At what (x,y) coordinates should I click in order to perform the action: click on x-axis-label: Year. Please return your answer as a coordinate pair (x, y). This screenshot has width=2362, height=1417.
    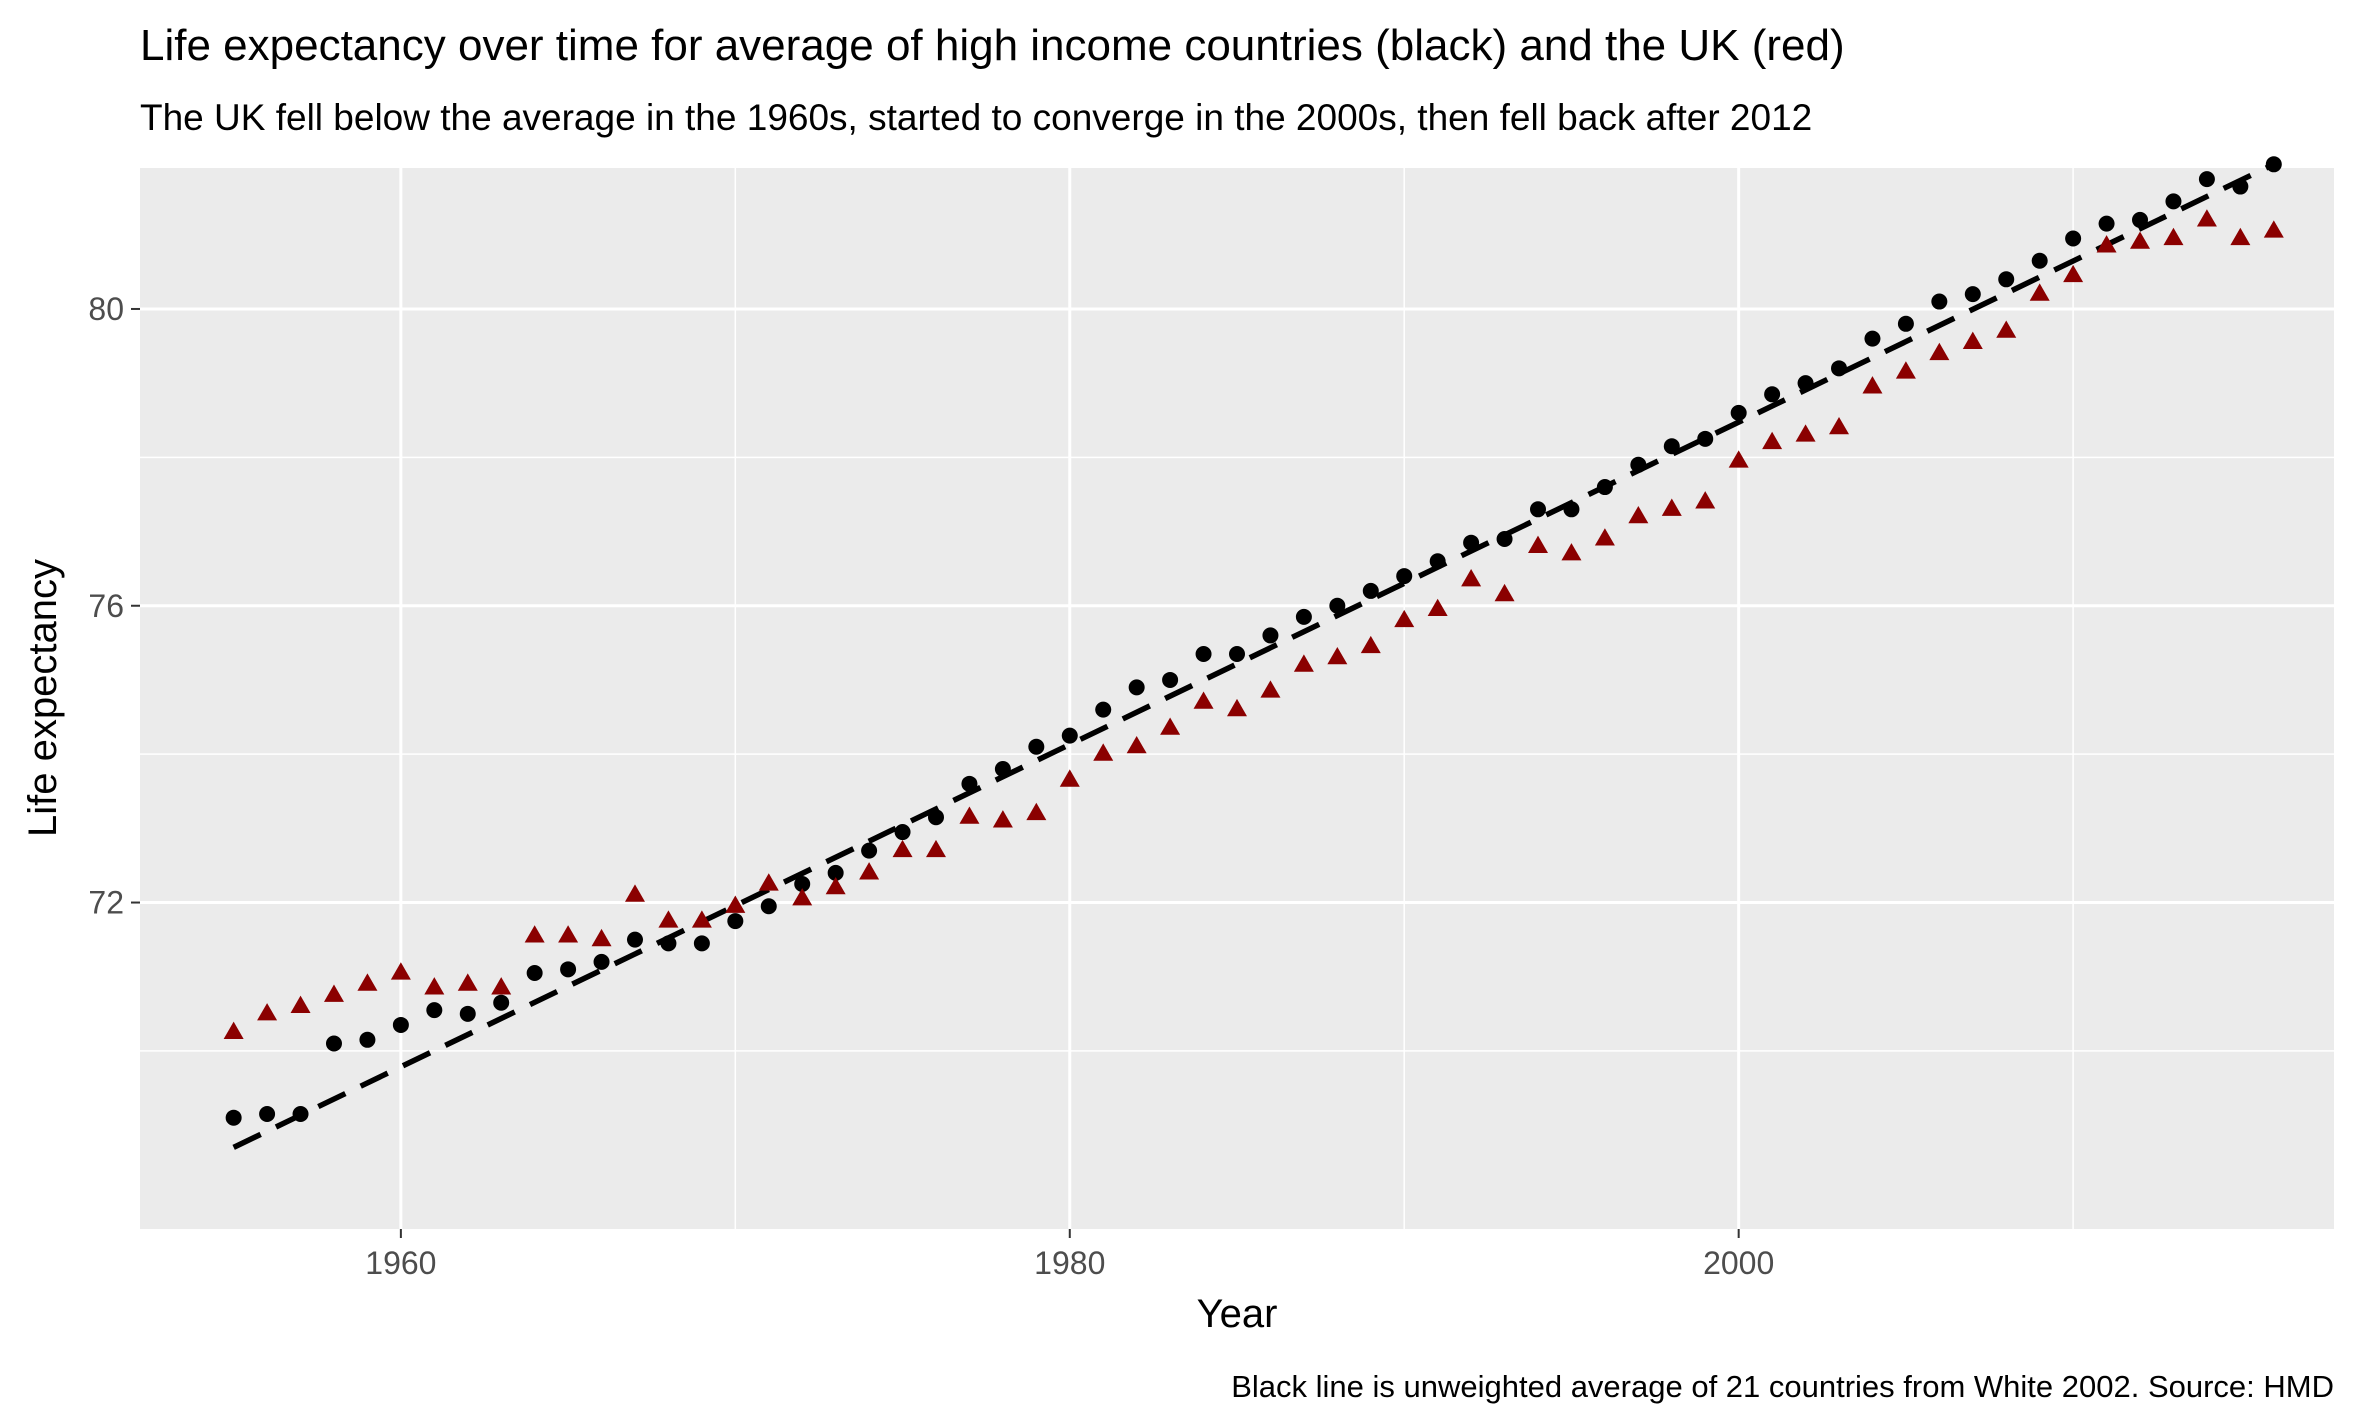
    Looking at the image, I should click on (1237, 1314).